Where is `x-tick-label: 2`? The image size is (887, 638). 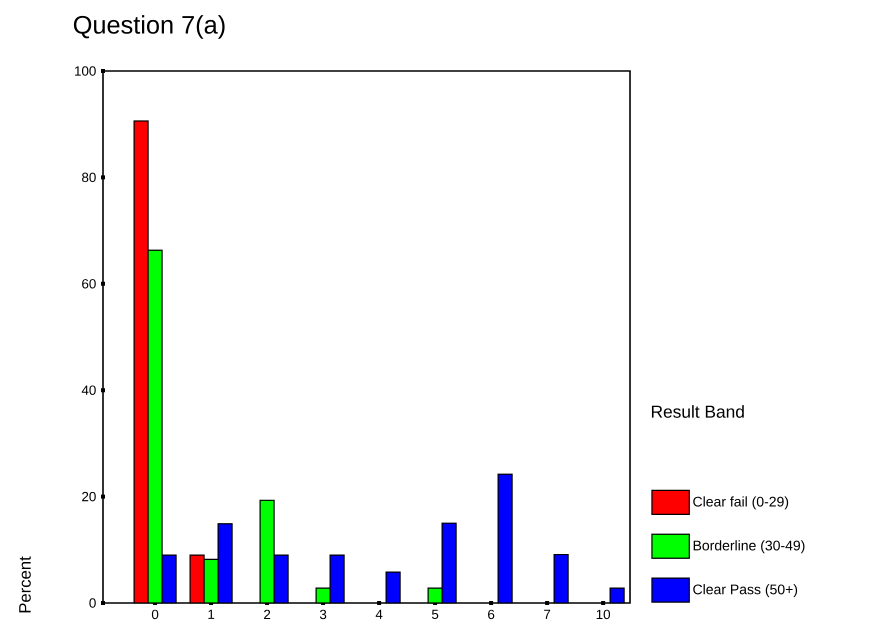
x-tick-label: 2 is located at coordinates (267, 615).